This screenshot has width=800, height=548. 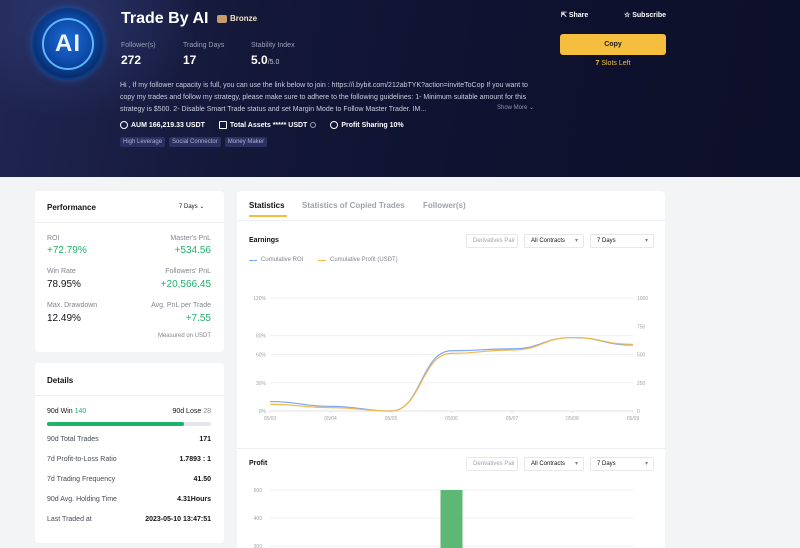 What do you see at coordinates (64, 284) in the screenshot?
I see `win-rate-value: 78.95%` at bounding box center [64, 284].